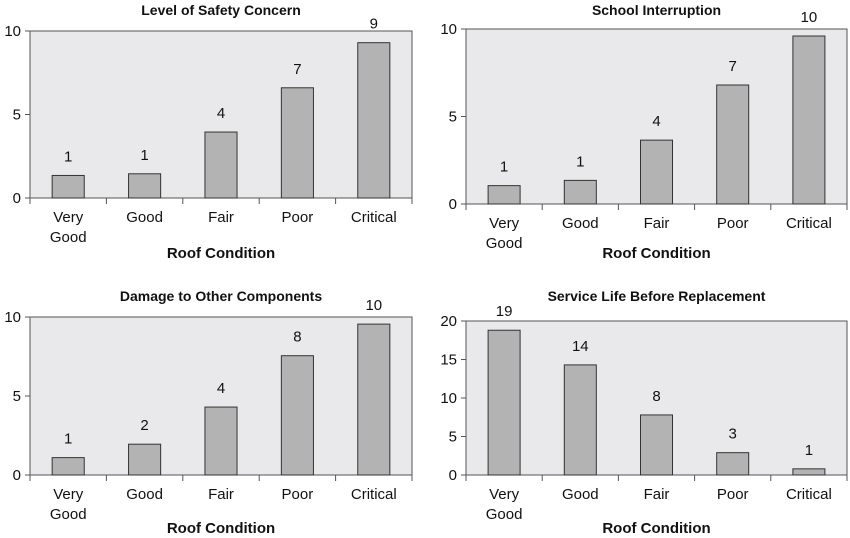 This screenshot has width=850, height=538. I want to click on chart-title: School Interruption, so click(656, 10).